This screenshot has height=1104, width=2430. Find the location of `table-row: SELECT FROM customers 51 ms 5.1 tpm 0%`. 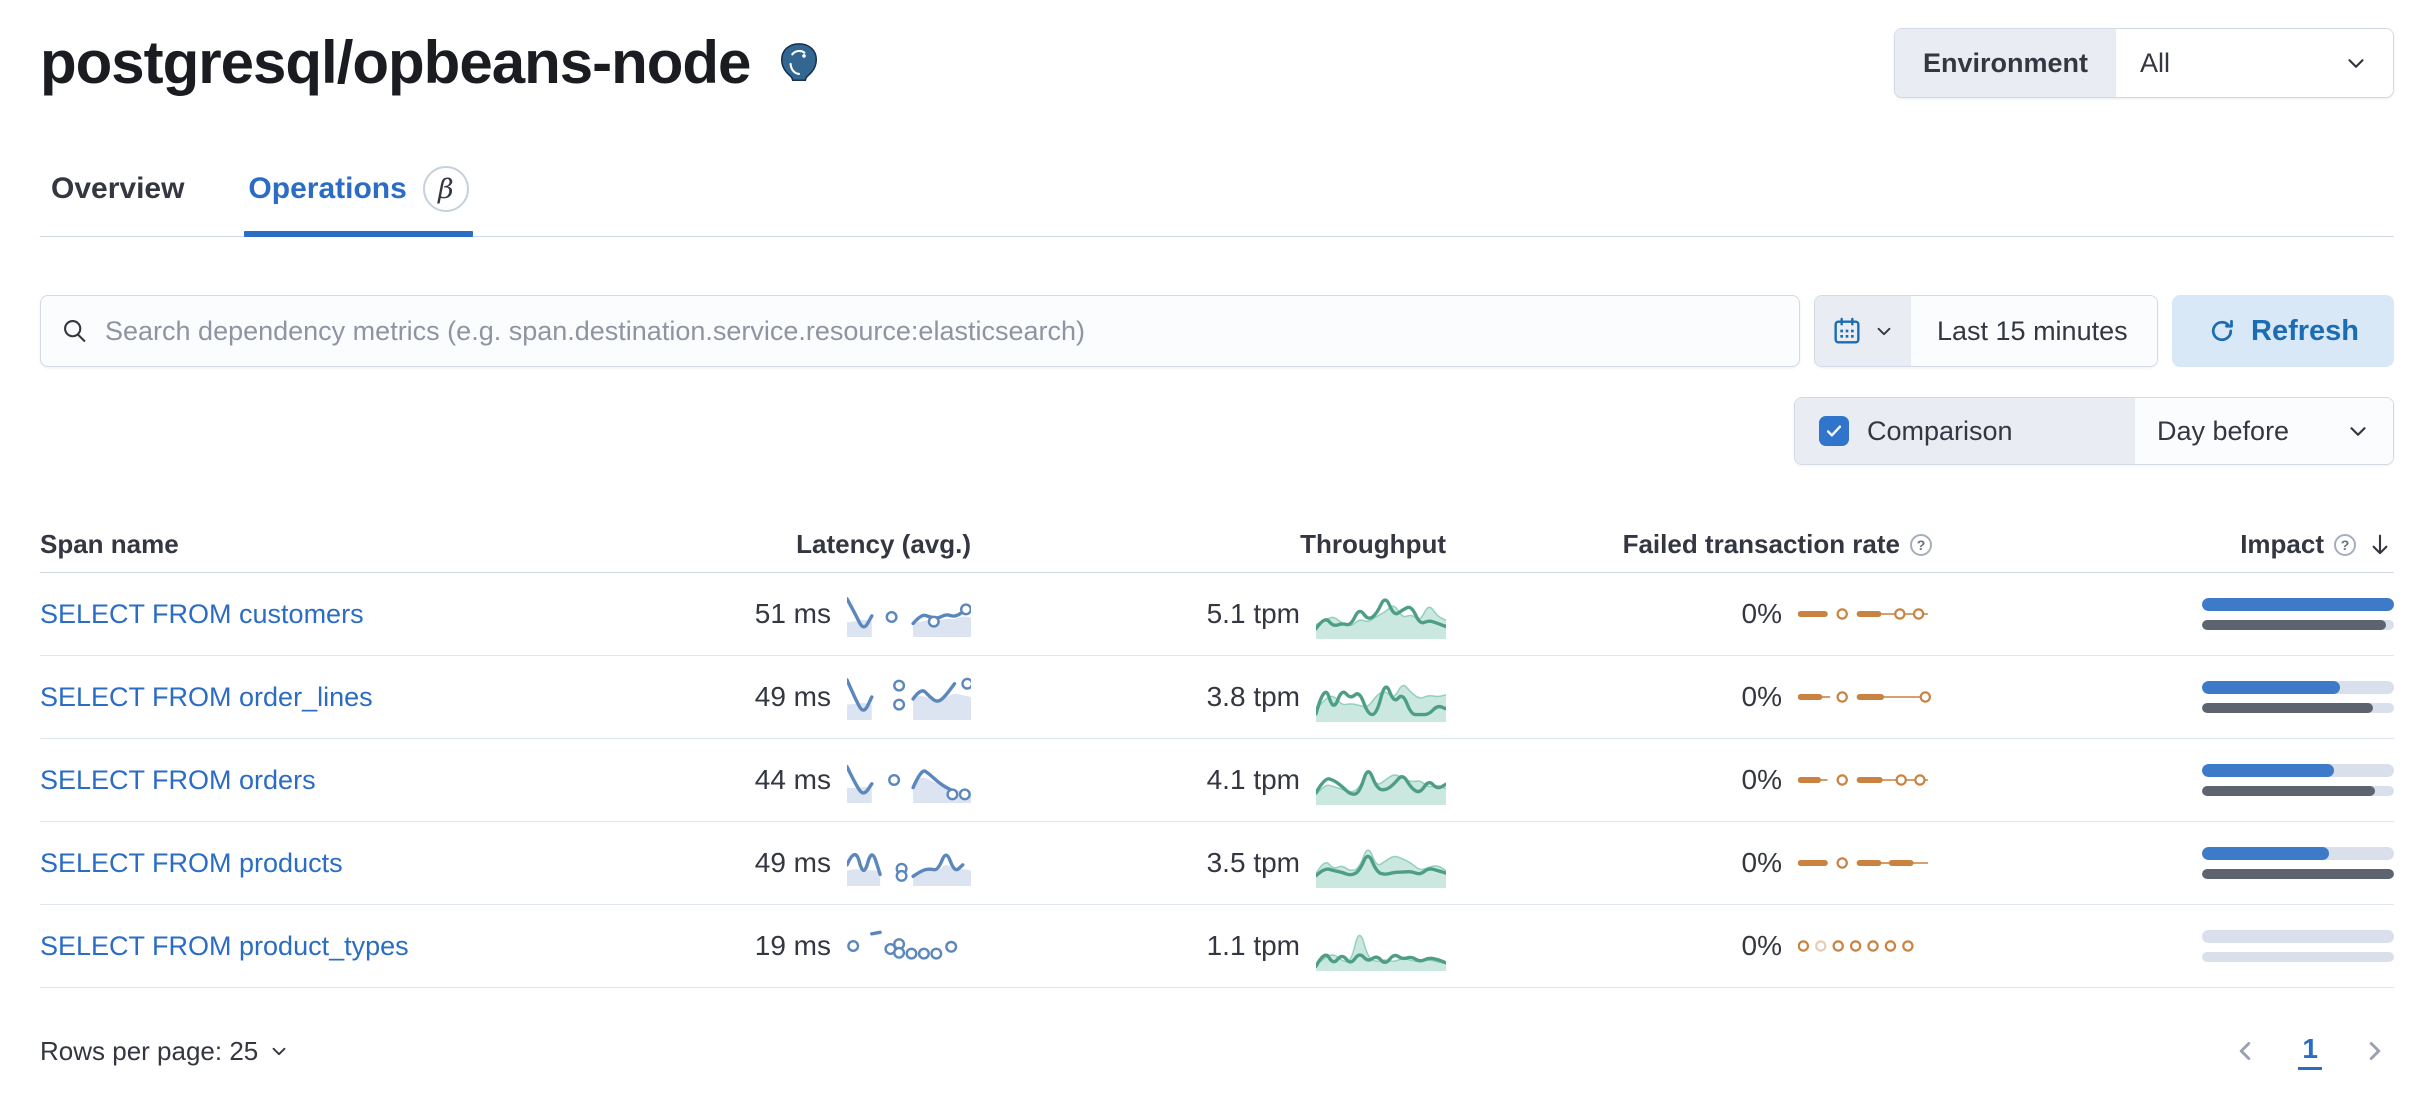

table-row: SELECT FROM customers 51 ms 5.1 tpm 0% is located at coordinates (1217, 614).